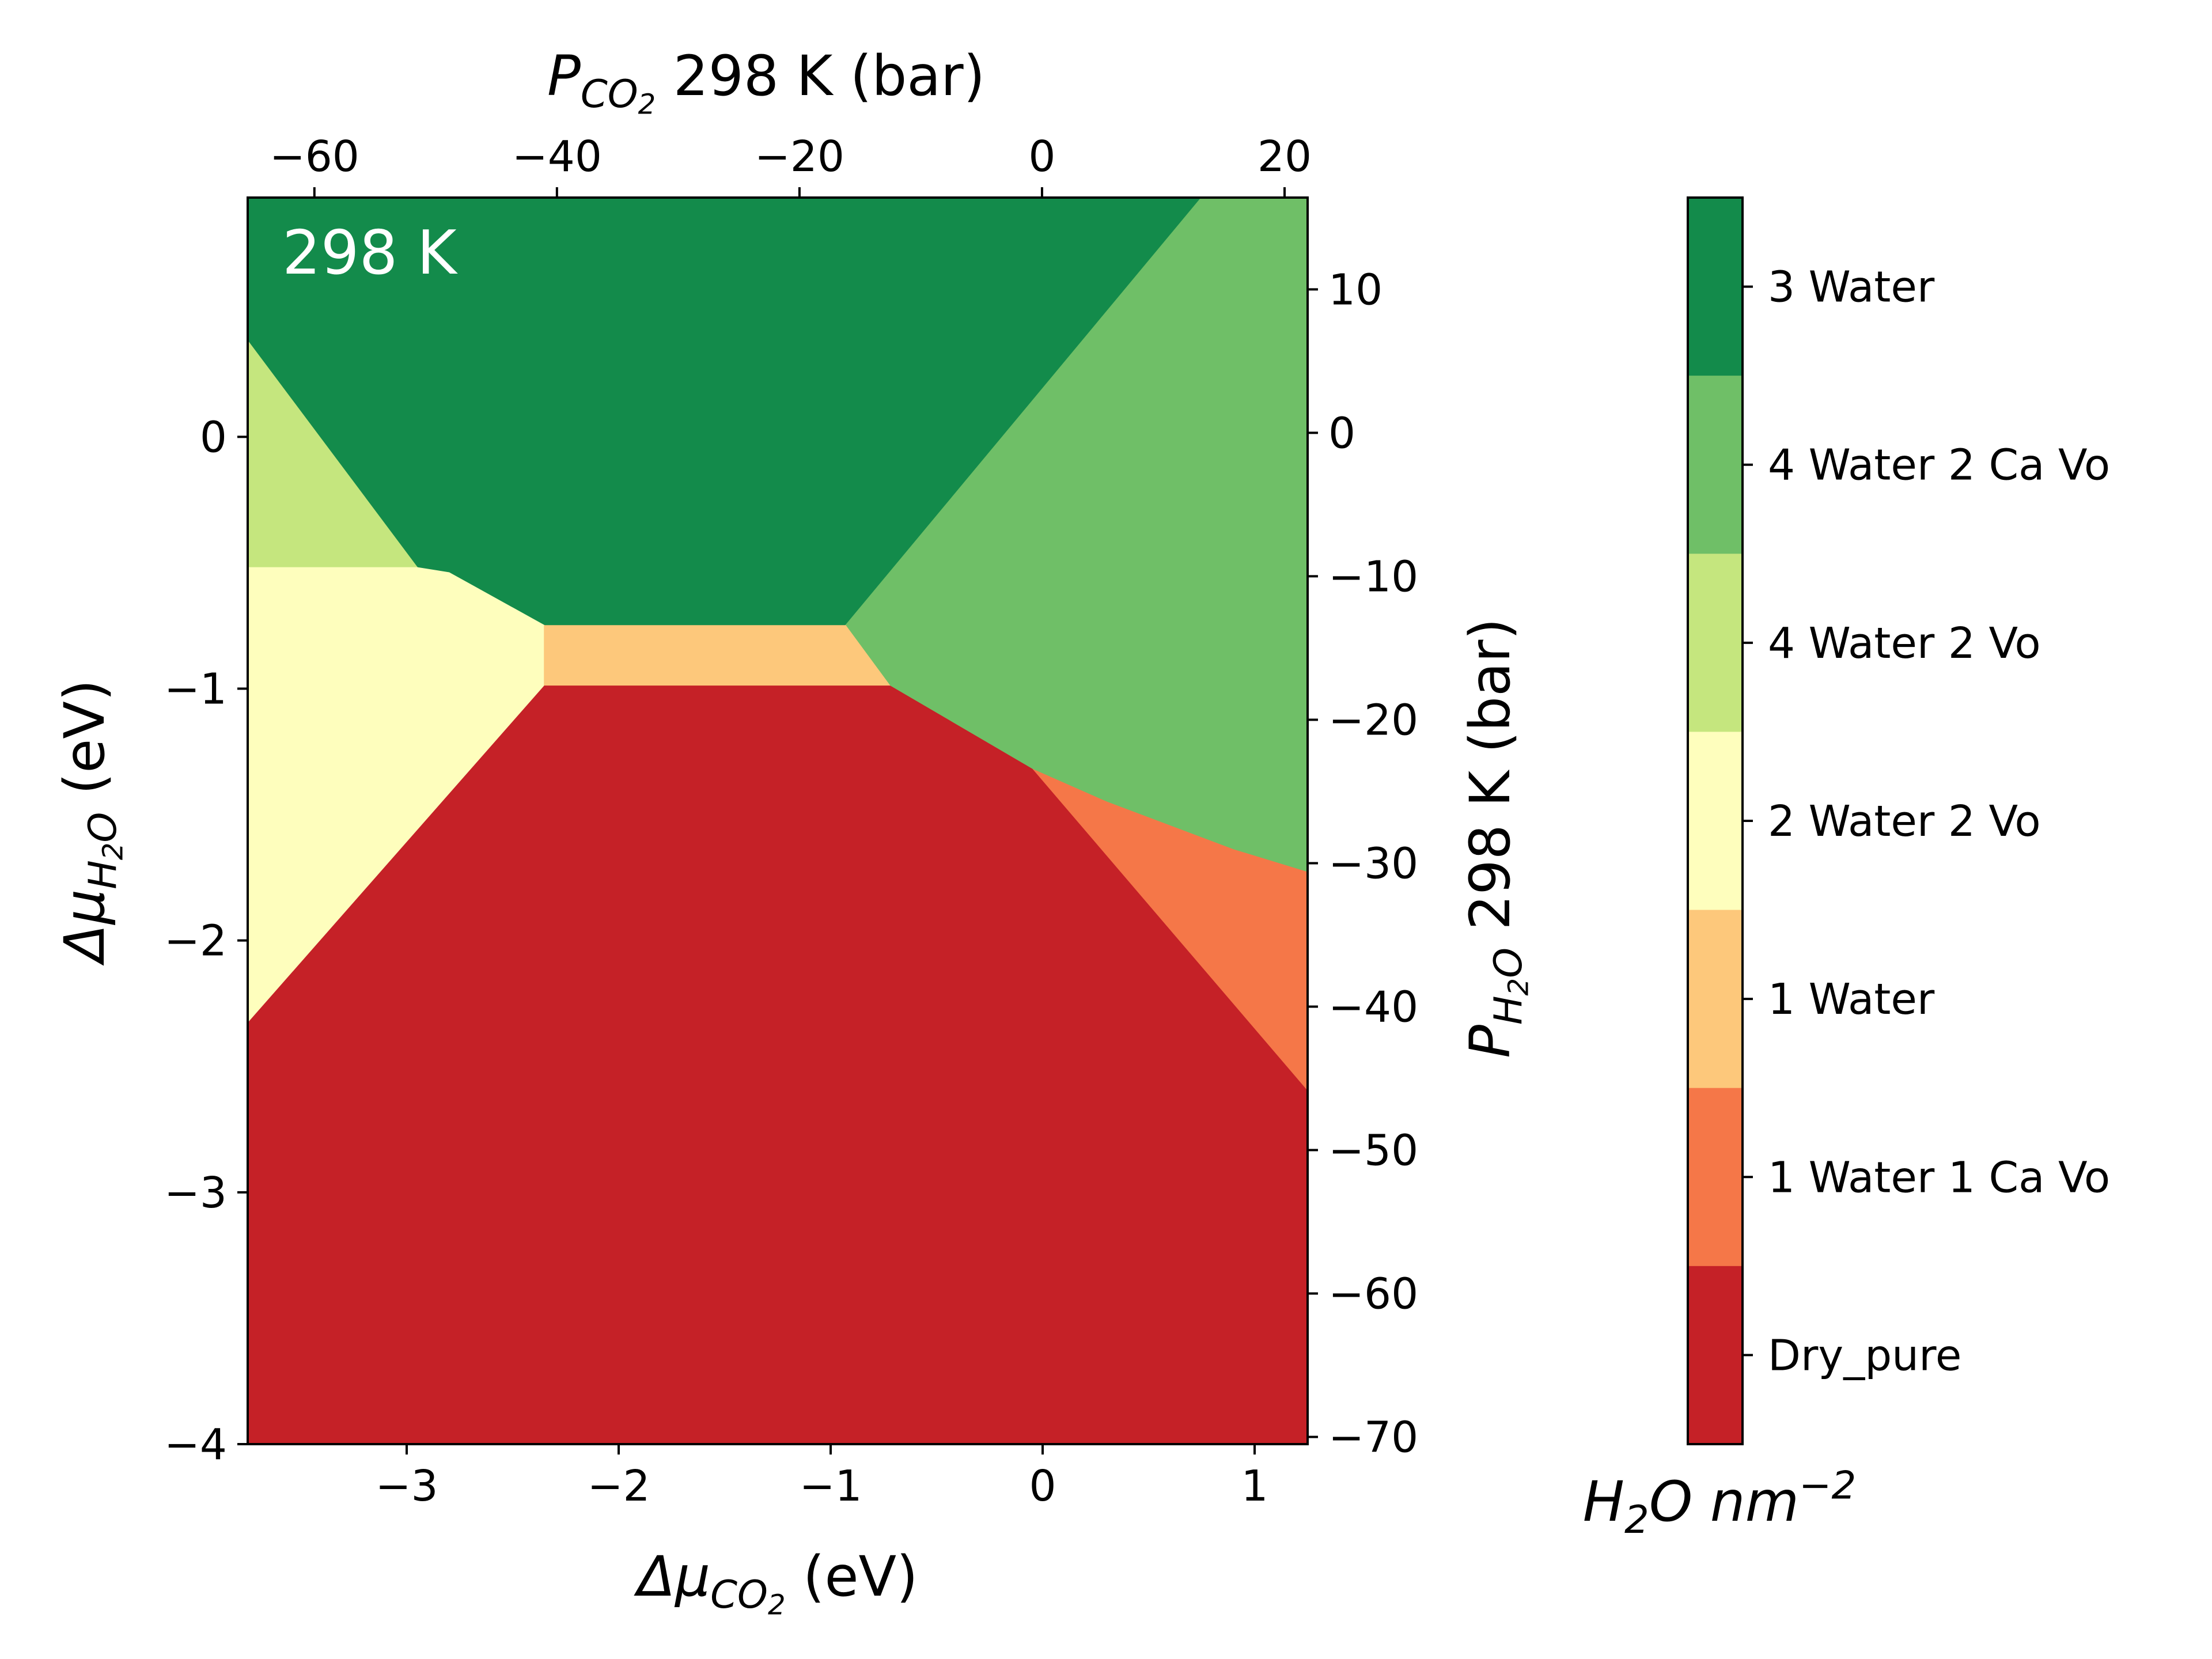  I want to click on x-tick-label: 1, so click(1254, 1486).